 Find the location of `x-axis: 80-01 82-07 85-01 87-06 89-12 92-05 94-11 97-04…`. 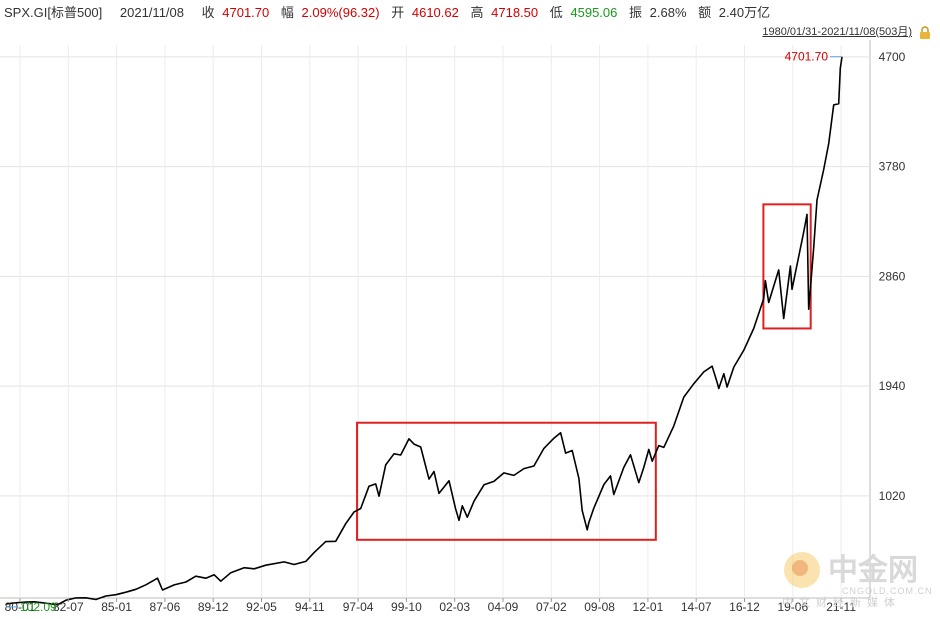

x-axis: 80-01 82-07 85-01 87-06 89-12 92-05 94-11 97-04… is located at coordinates (430, 606).